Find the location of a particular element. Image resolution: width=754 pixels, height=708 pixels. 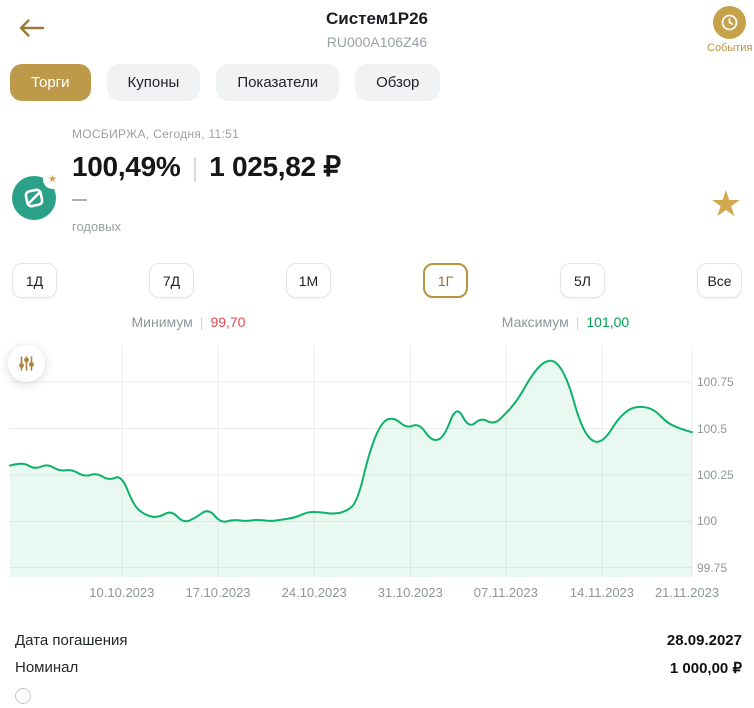

range-all: Все is located at coordinates (719, 280).